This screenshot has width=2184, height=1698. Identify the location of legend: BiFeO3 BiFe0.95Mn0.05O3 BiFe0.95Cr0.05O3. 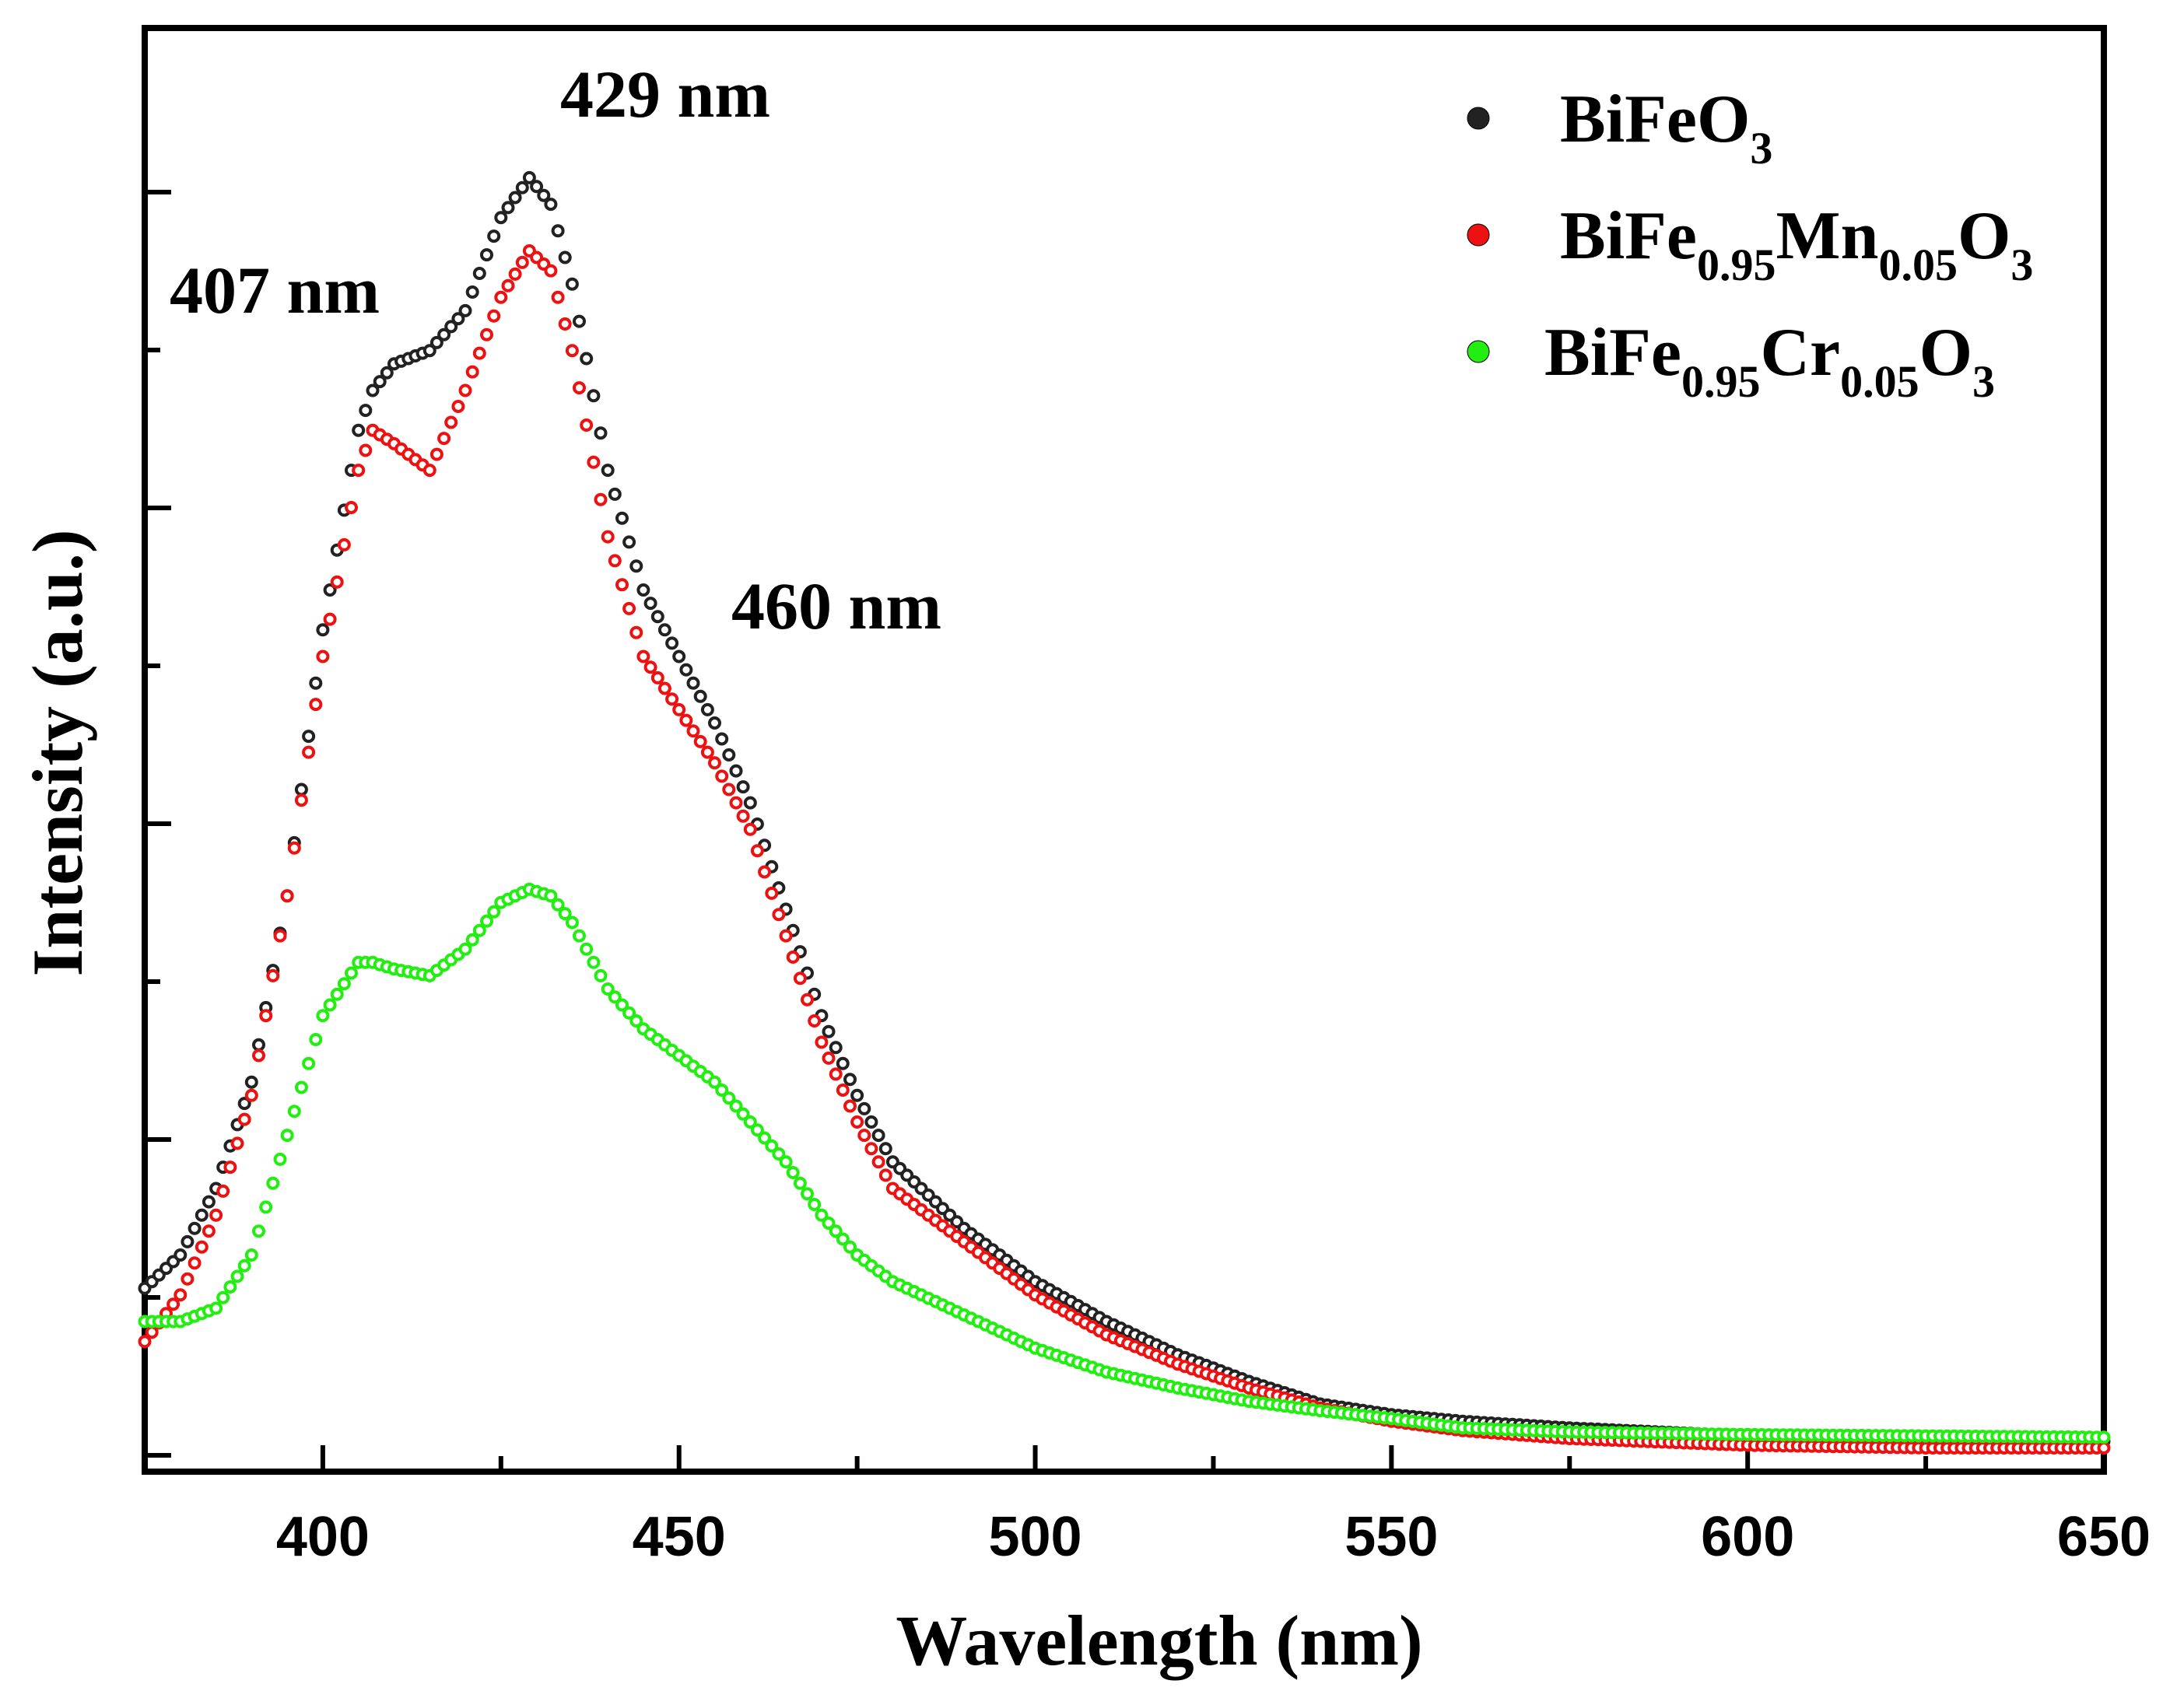
(1750, 244).